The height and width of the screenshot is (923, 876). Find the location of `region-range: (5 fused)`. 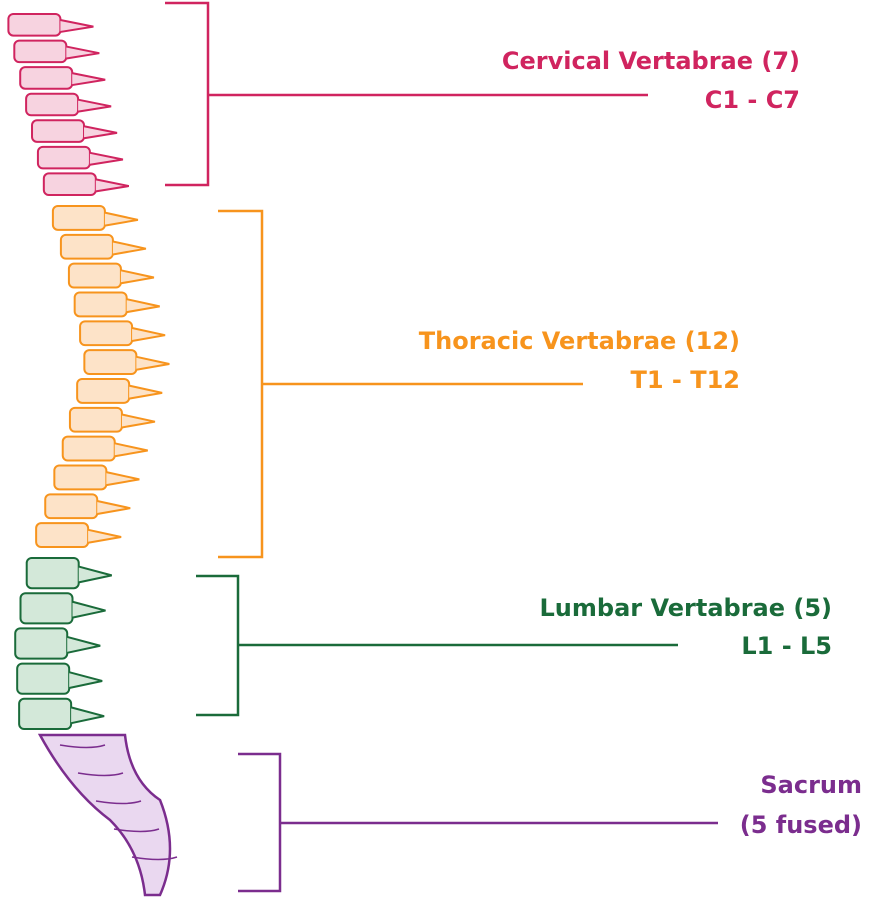

region-range: (5 fused) is located at coordinates (801, 825).